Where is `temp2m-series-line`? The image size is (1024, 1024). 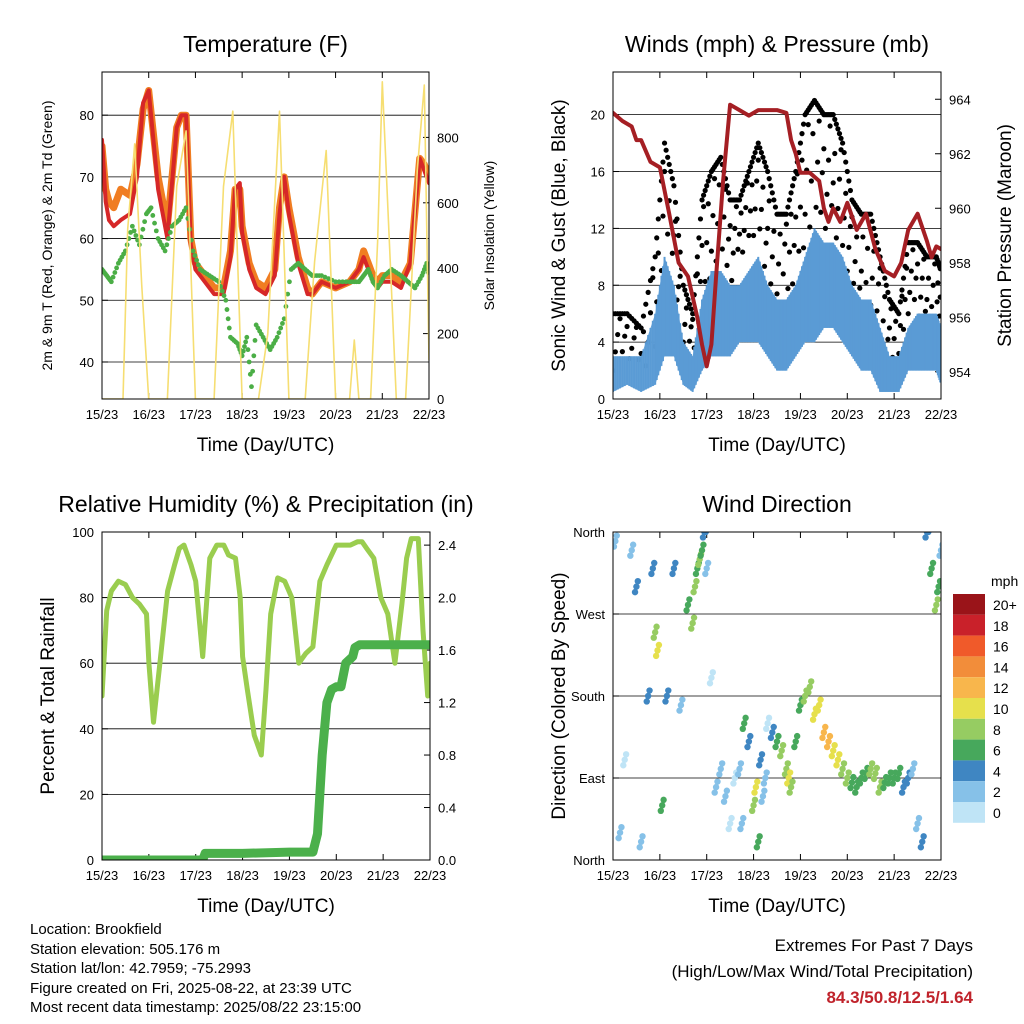
temp2m-series-line is located at coordinates (265, 192).